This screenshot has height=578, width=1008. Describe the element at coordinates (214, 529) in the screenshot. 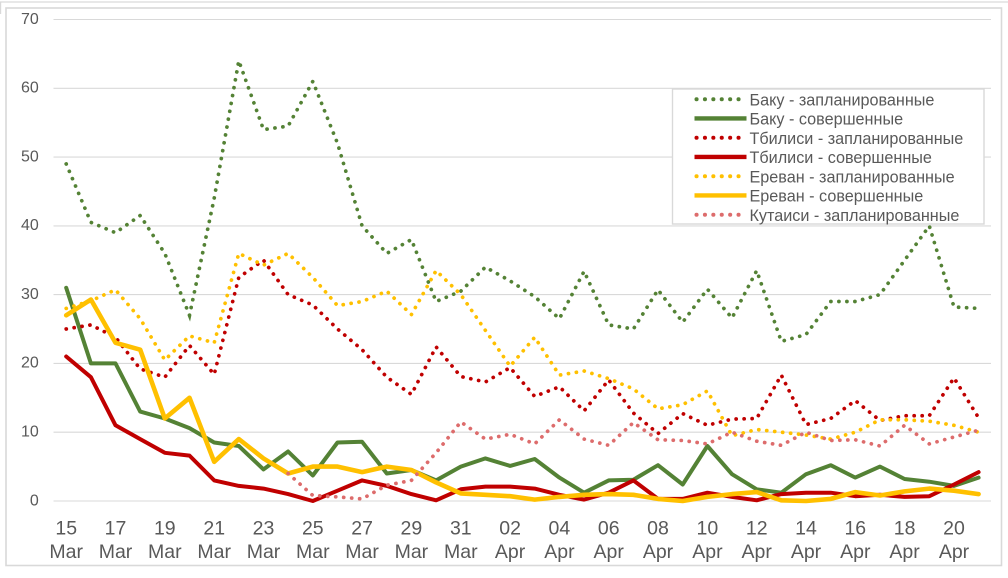

I see `svg-text: 21` at that location.